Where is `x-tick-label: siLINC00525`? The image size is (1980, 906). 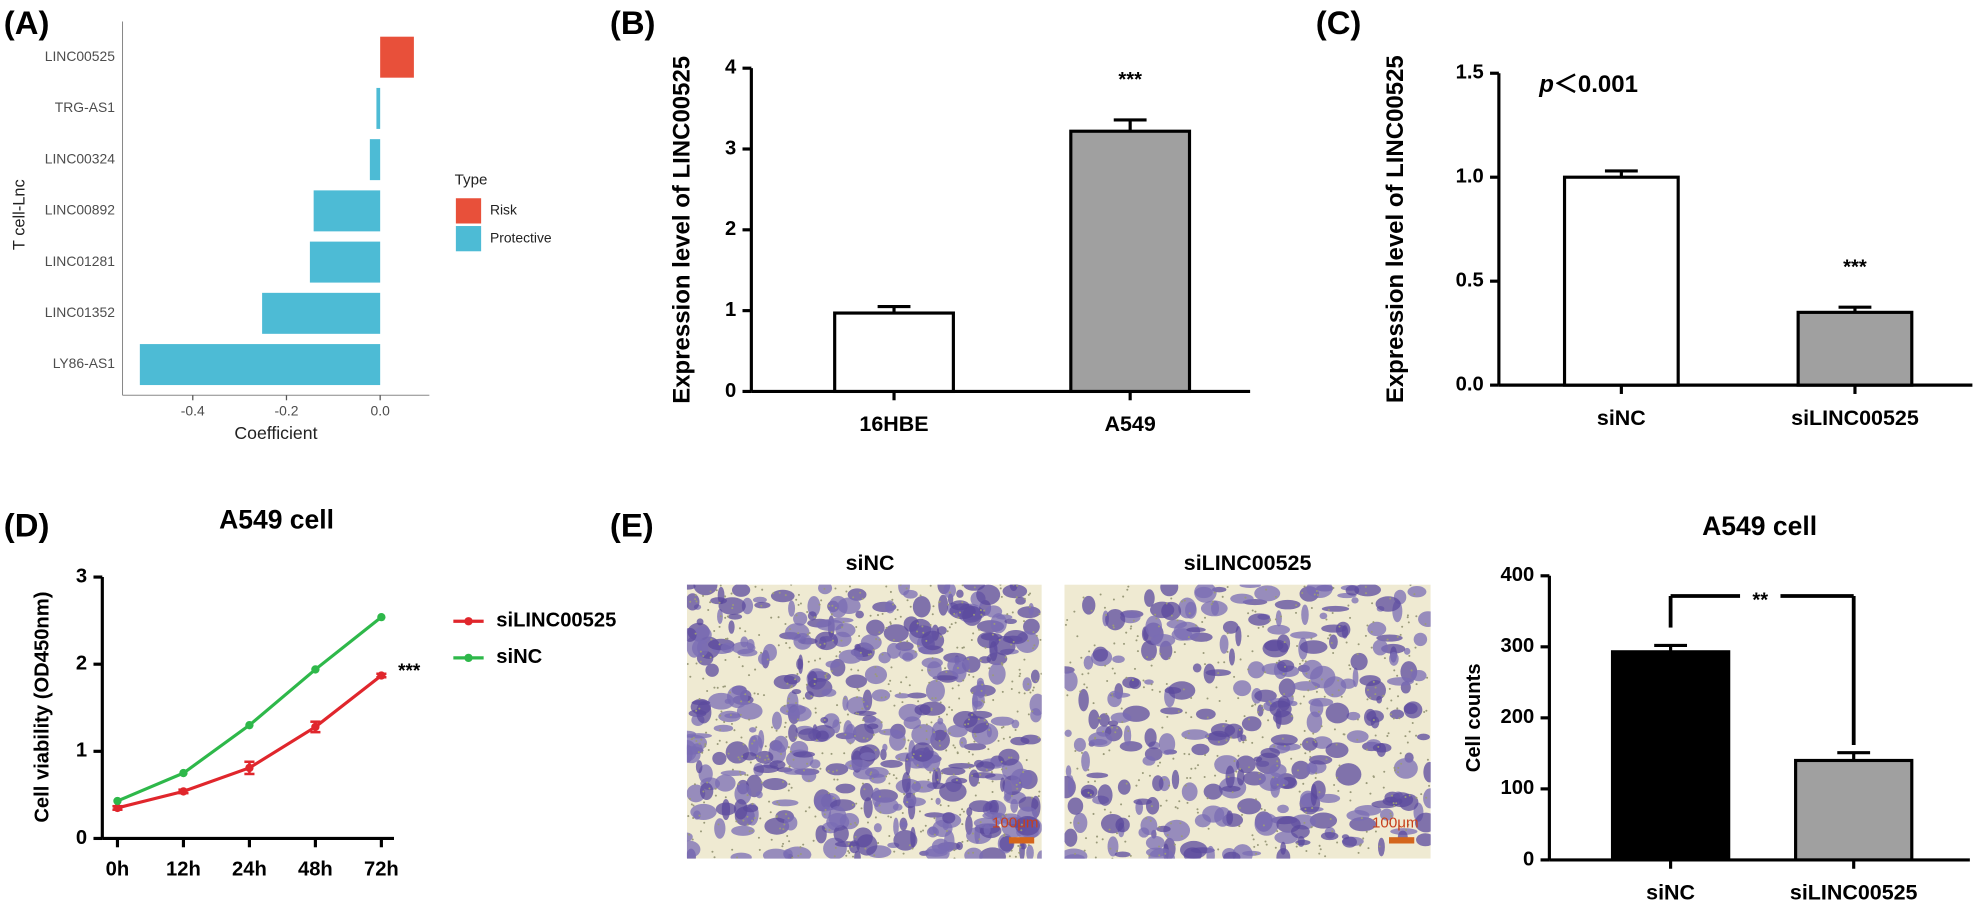
x-tick-label: siLINC00525 is located at coordinates (1854, 893).